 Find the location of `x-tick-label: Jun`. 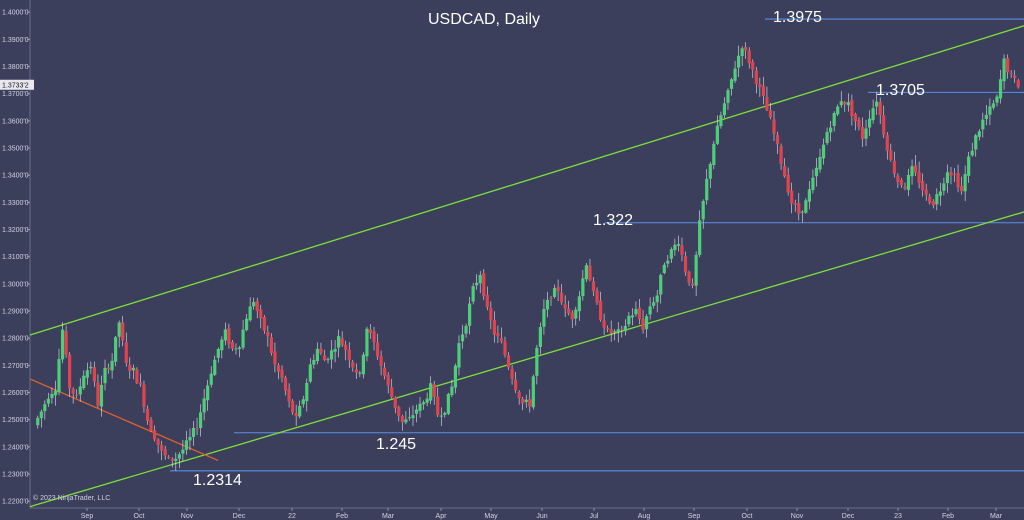

x-tick-label: Jun is located at coordinates (541, 516).